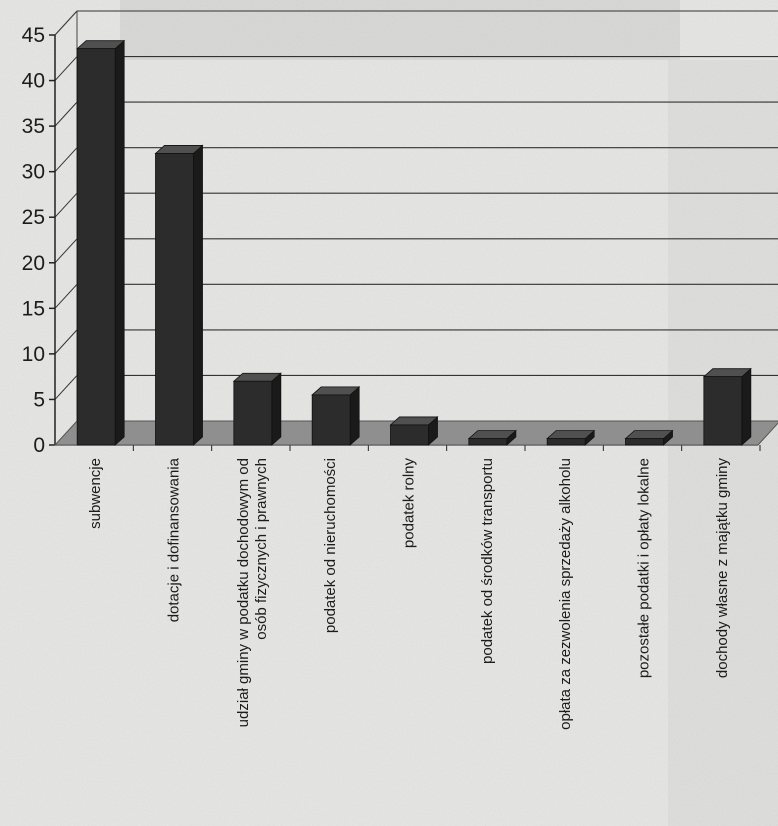 The width and height of the screenshot is (778, 826). I want to click on top-depth-edge, so click(66, 23).